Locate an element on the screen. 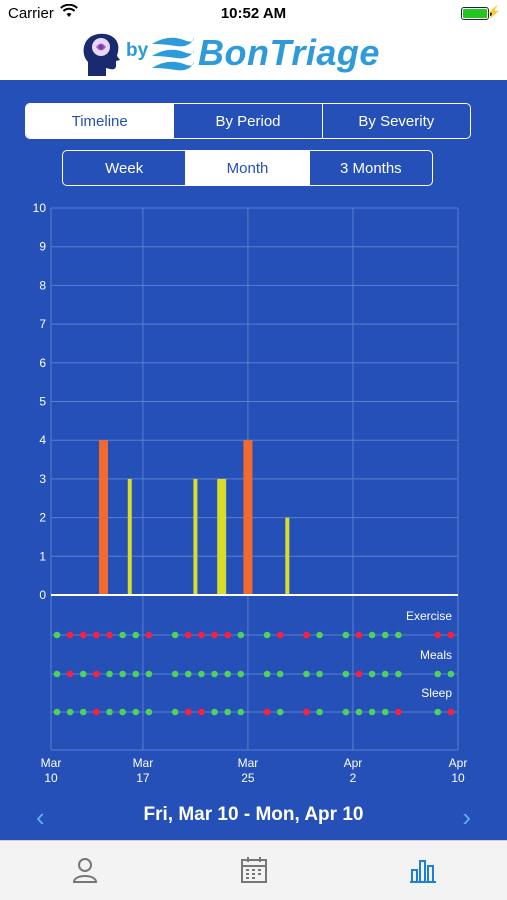  x-tick-label: 25 is located at coordinates (248, 778).